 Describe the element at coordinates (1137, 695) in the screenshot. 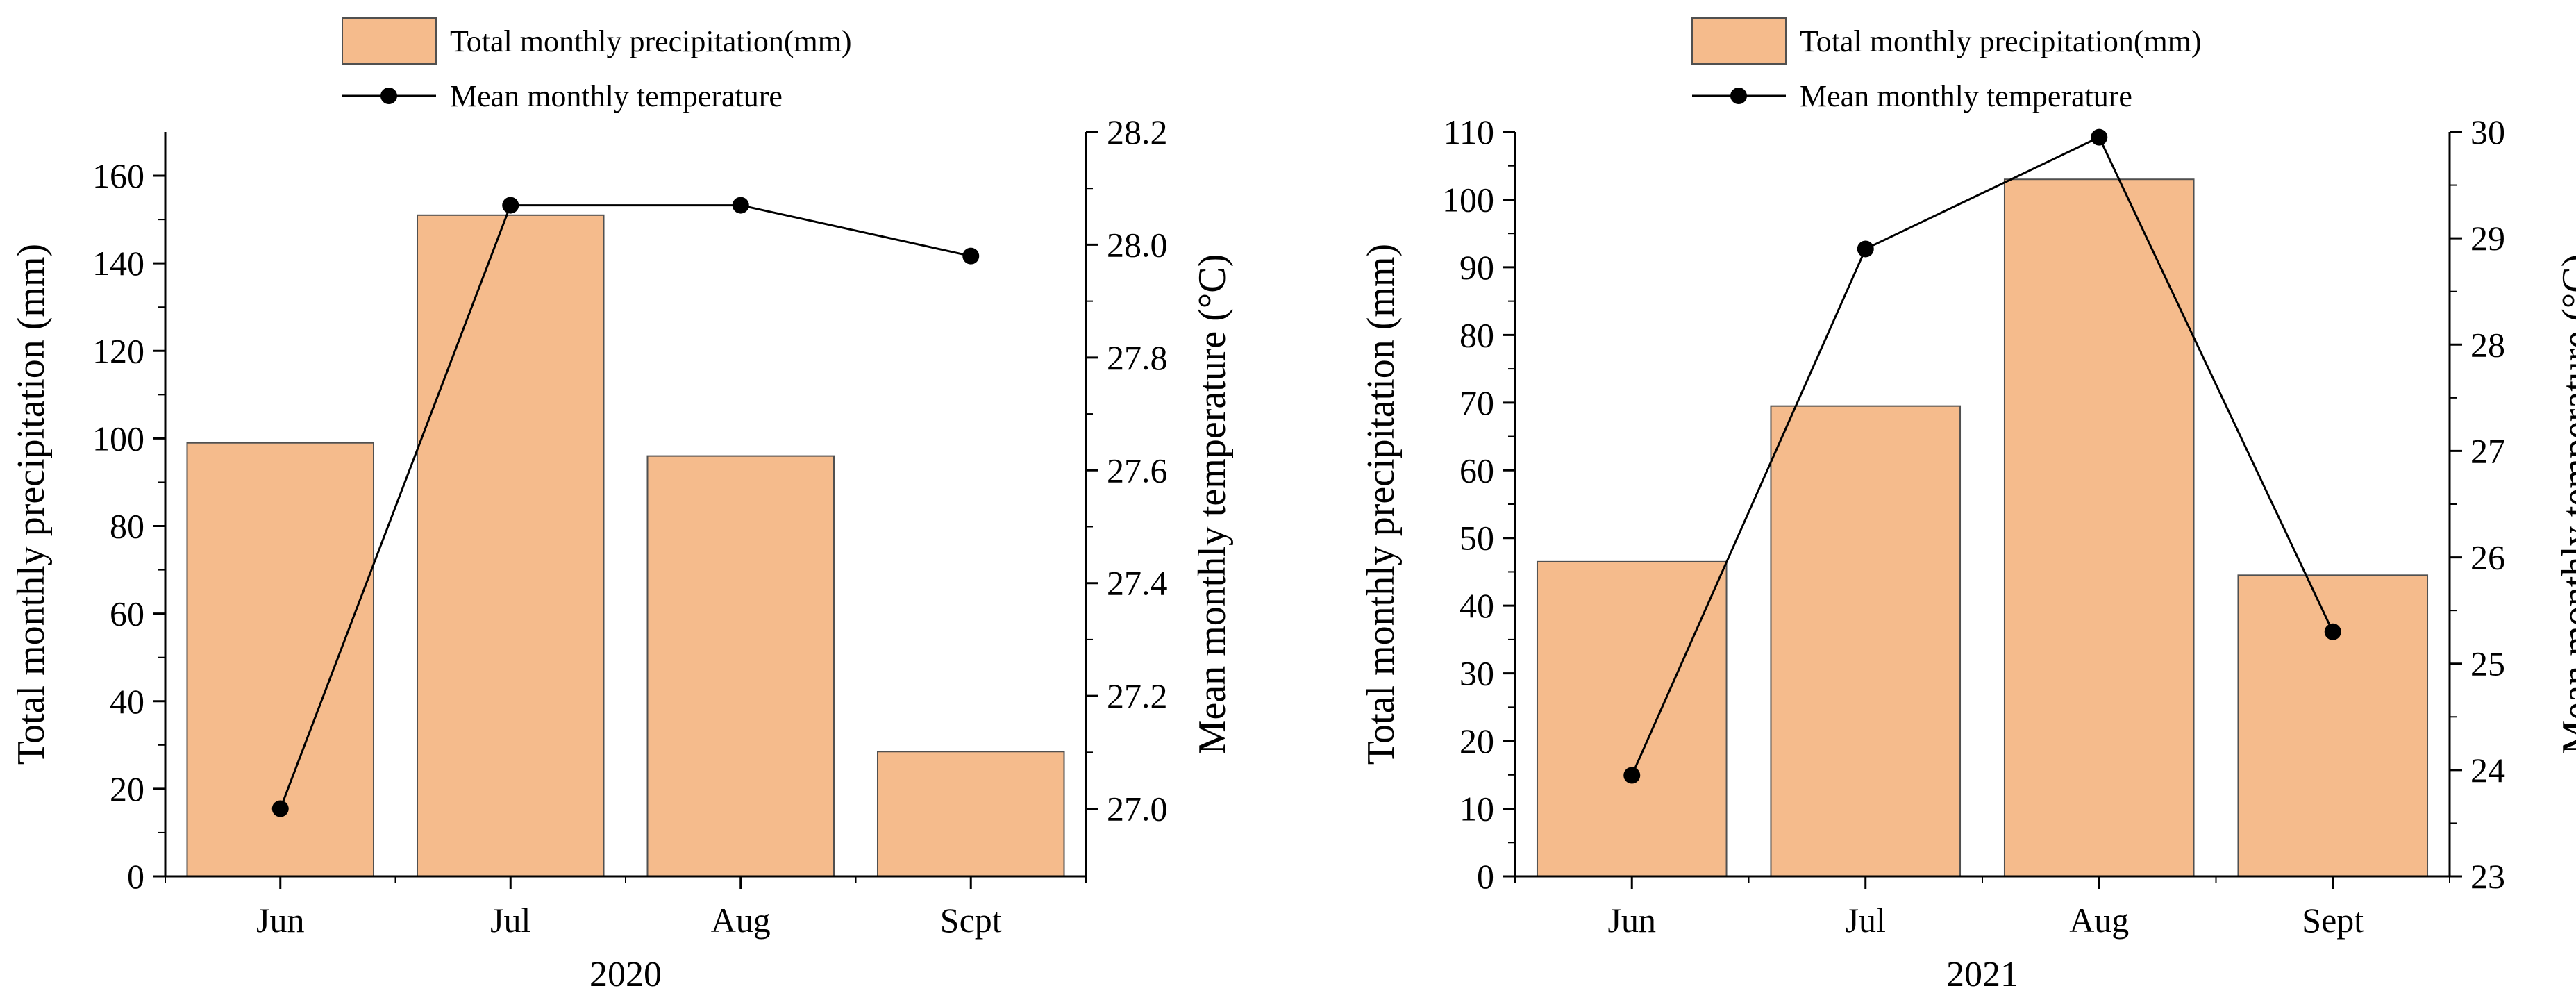

I see `right-tick-label: 27.2` at that location.